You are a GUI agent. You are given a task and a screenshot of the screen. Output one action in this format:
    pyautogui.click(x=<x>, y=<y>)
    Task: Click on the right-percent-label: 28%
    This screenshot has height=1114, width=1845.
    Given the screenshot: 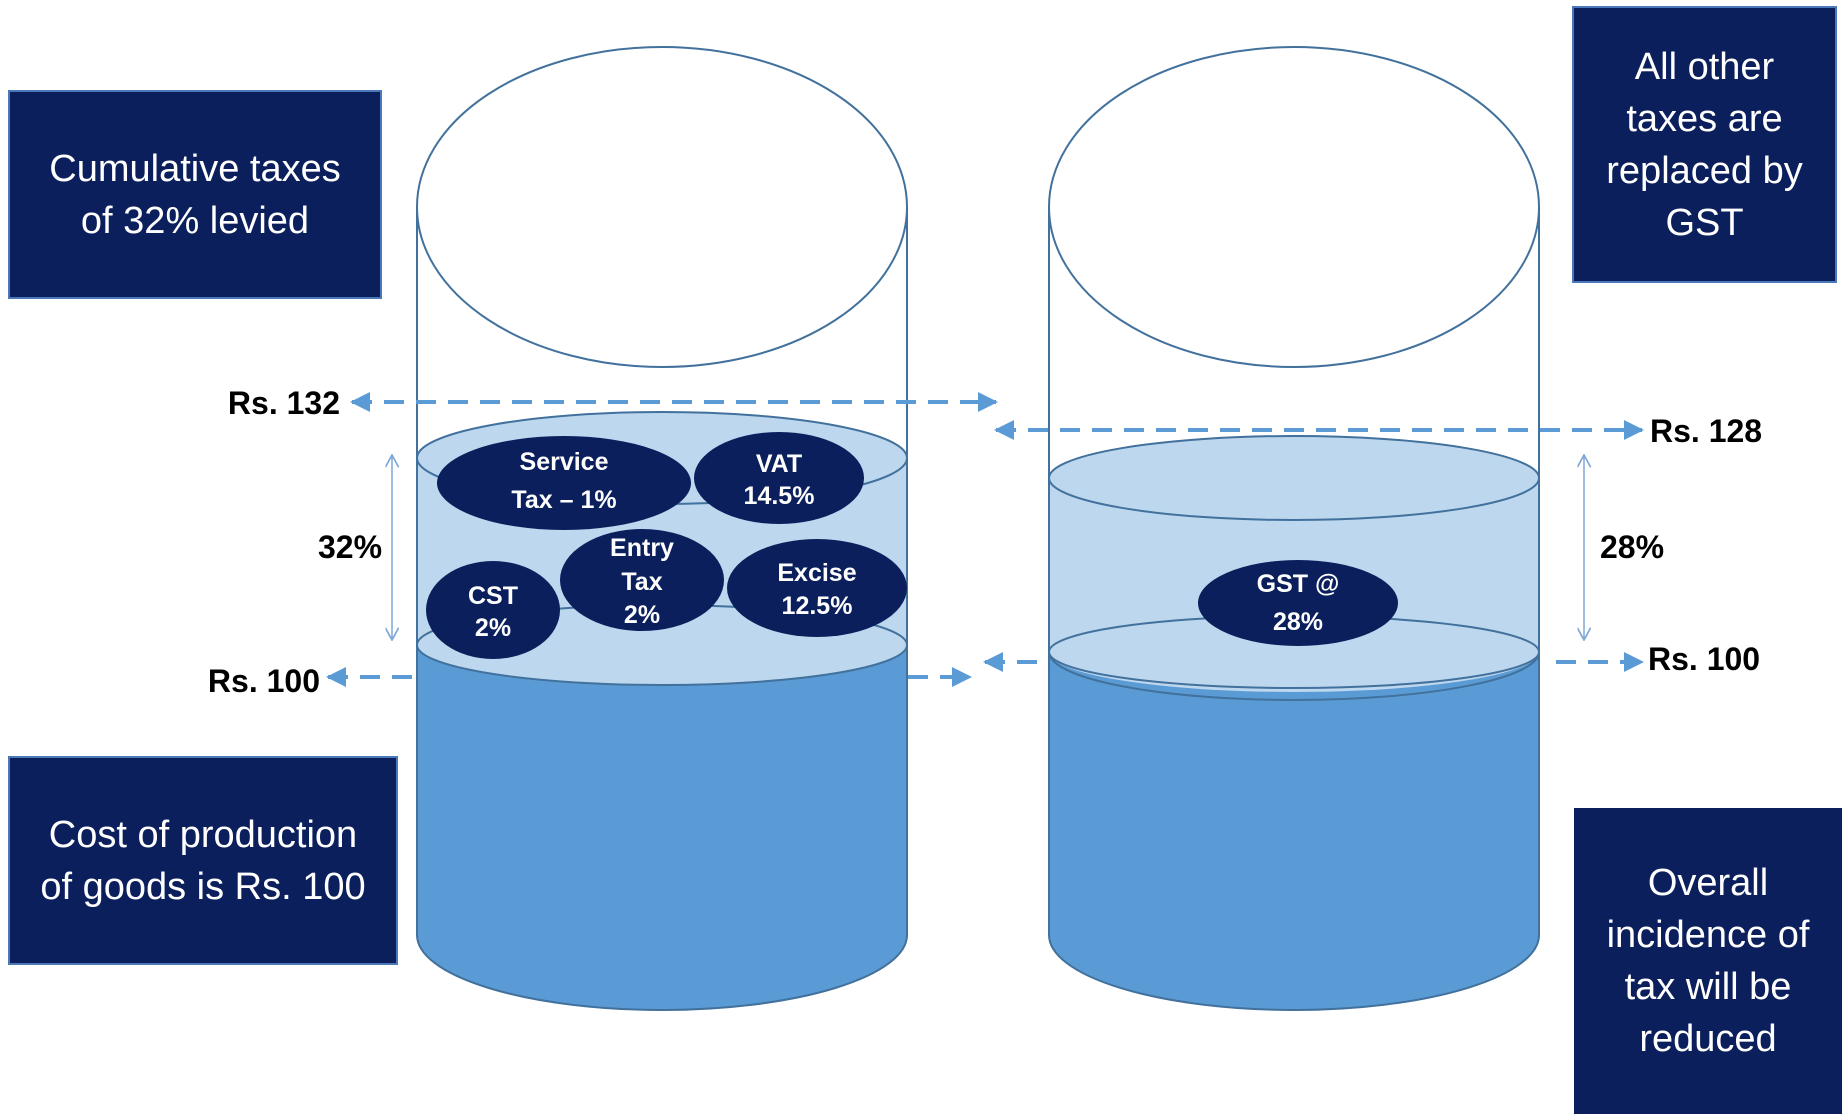 What is the action you would take?
    pyautogui.click(x=1632, y=547)
    